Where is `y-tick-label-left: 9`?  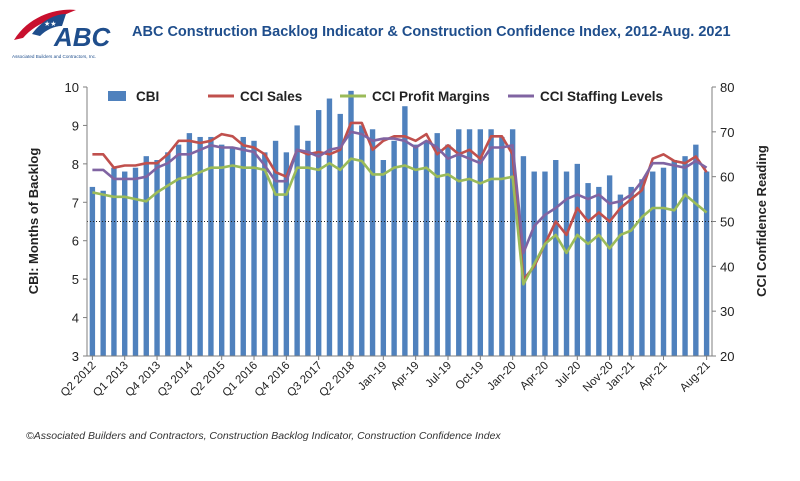 y-tick-label-left: 9 is located at coordinates (75, 125).